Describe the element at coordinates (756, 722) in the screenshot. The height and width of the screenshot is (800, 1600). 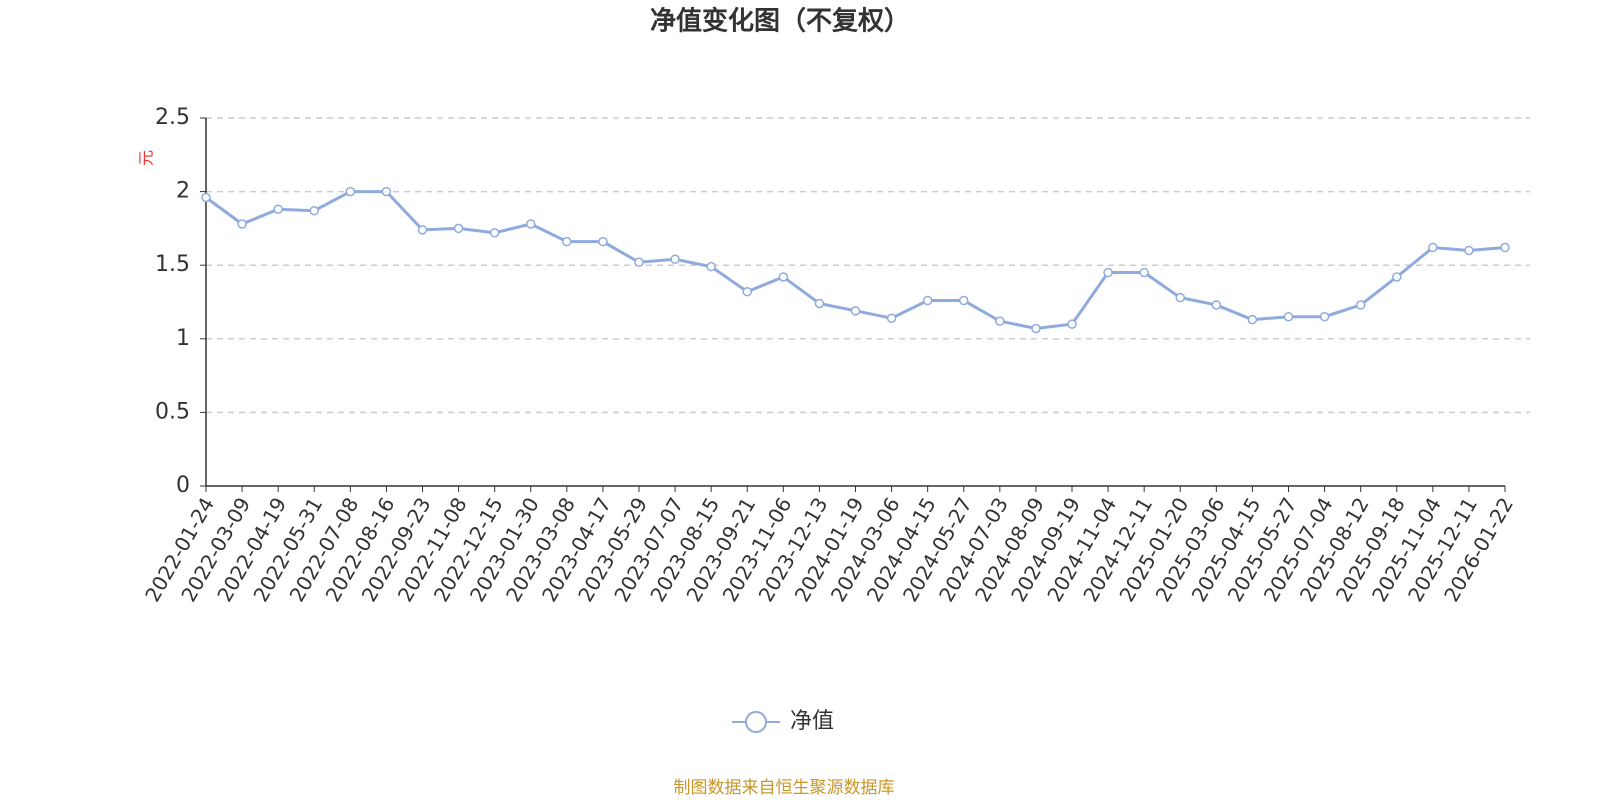
I see `legend-marker` at that location.